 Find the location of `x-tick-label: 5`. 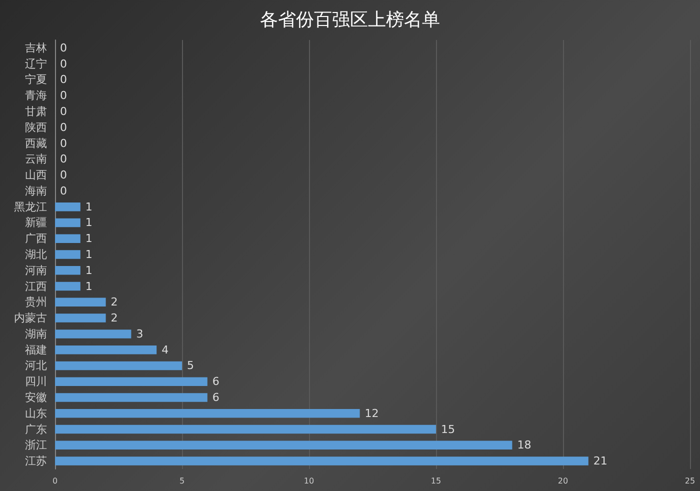

x-tick-label: 5 is located at coordinates (182, 481).